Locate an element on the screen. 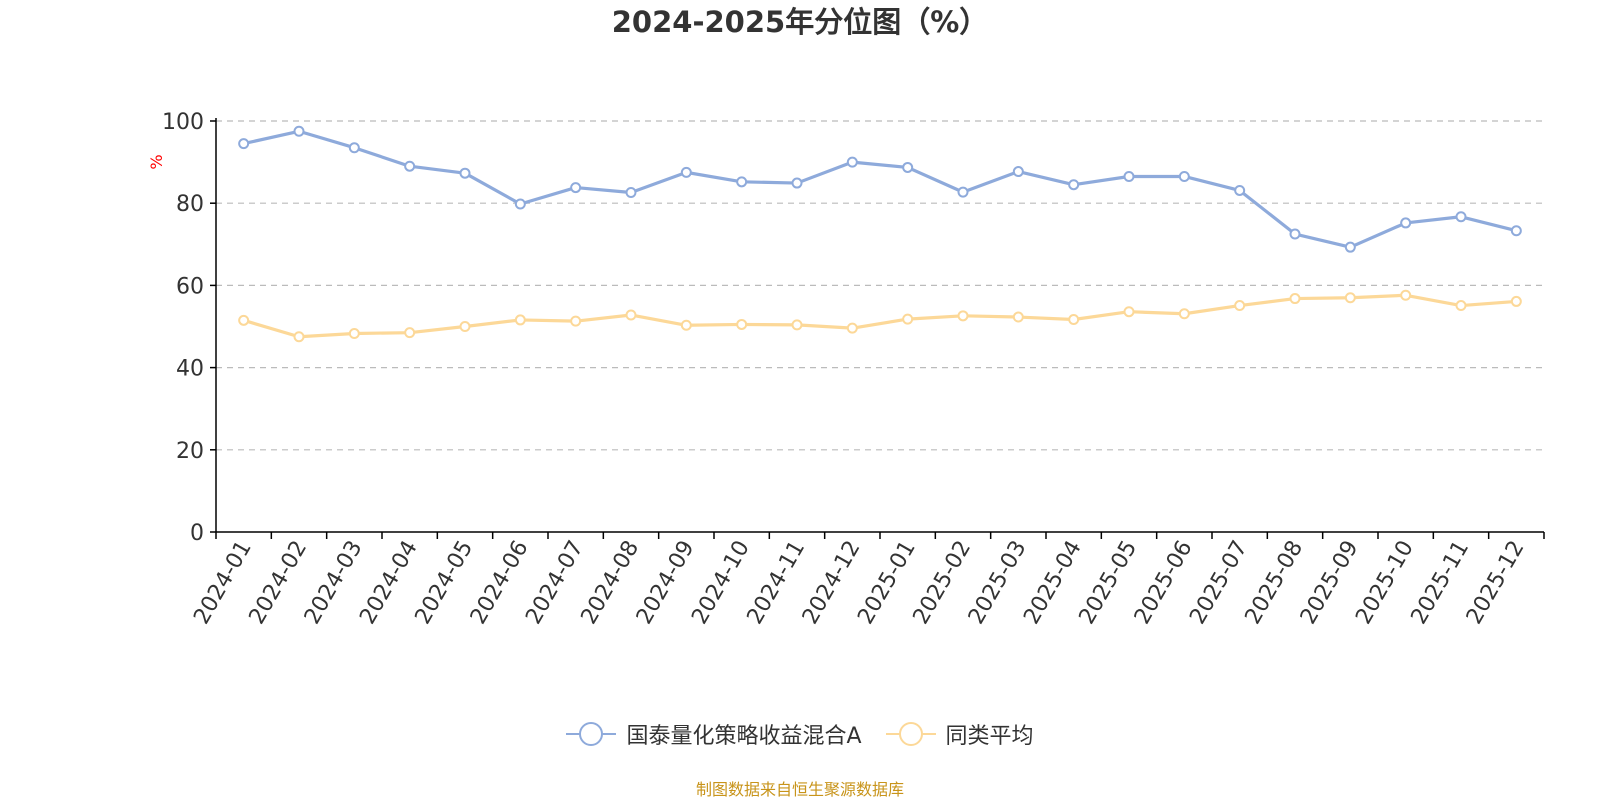 The width and height of the screenshot is (1600, 800). y-tick-label: 40 is located at coordinates (190, 369).